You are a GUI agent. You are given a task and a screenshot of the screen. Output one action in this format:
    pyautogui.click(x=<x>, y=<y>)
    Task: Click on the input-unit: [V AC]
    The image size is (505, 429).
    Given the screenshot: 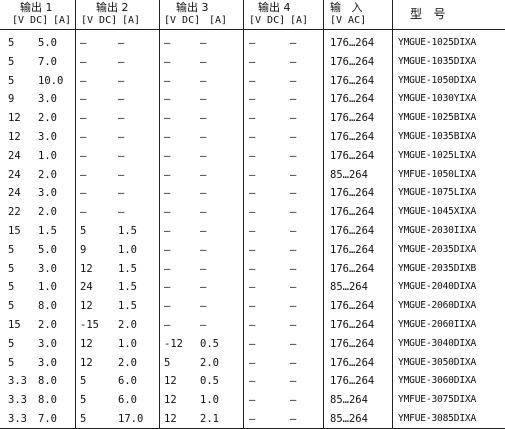 What is the action you would take?
    pyautogui.click(x=348, y=20)
    